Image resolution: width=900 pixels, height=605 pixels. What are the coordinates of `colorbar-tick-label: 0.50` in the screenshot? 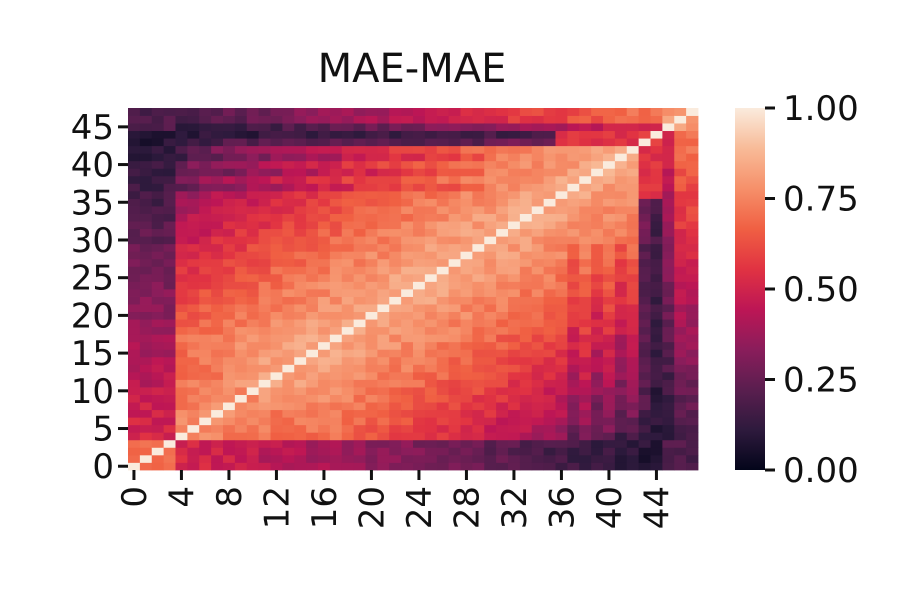 It's located at (821, 290).